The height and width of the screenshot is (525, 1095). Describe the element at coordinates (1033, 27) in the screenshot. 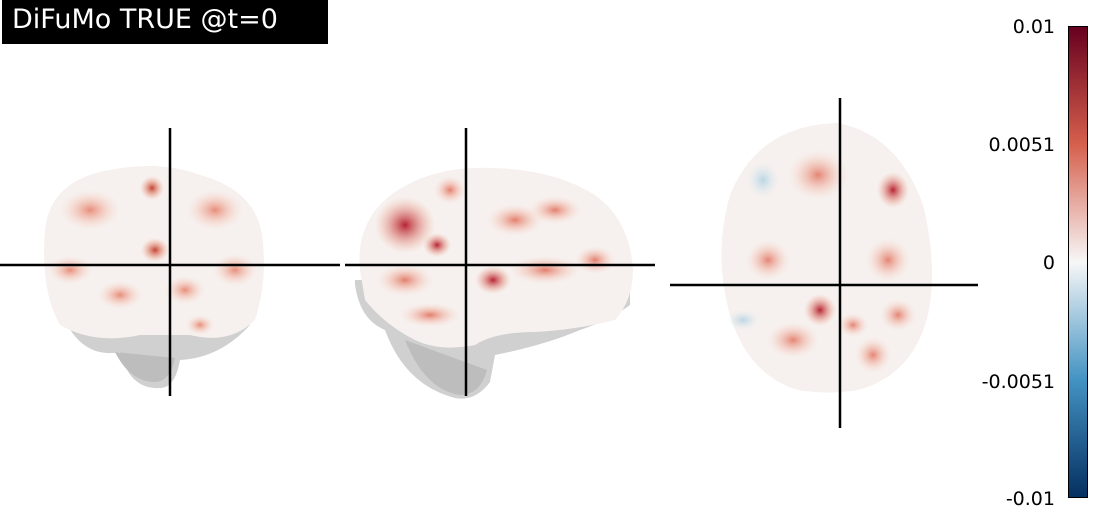

I see `colorbar-tick-max: 0.01` at that location.